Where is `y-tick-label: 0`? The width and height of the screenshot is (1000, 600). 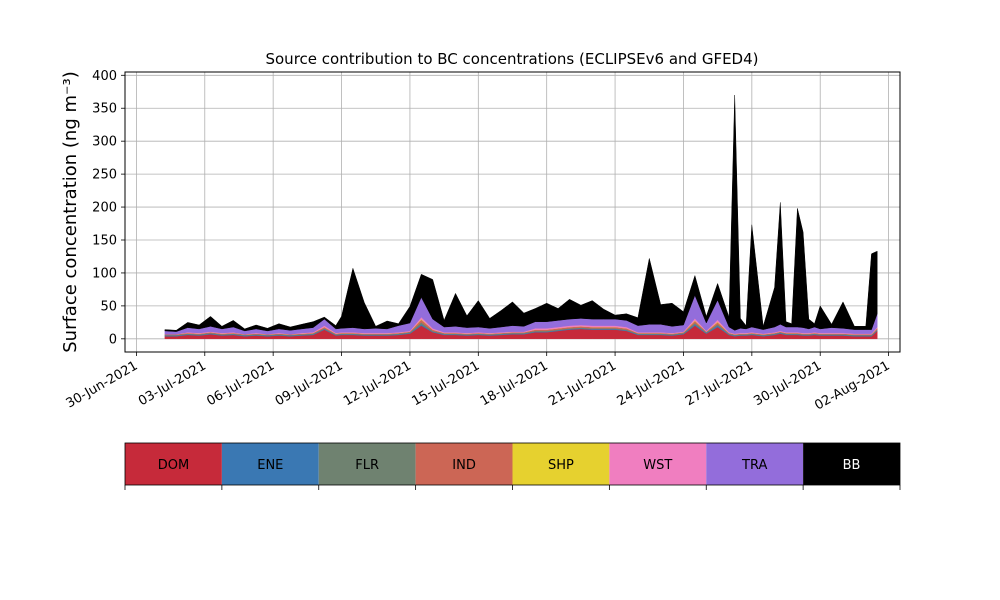
y-tick-label: 0 is located at coordinates (113, 339).